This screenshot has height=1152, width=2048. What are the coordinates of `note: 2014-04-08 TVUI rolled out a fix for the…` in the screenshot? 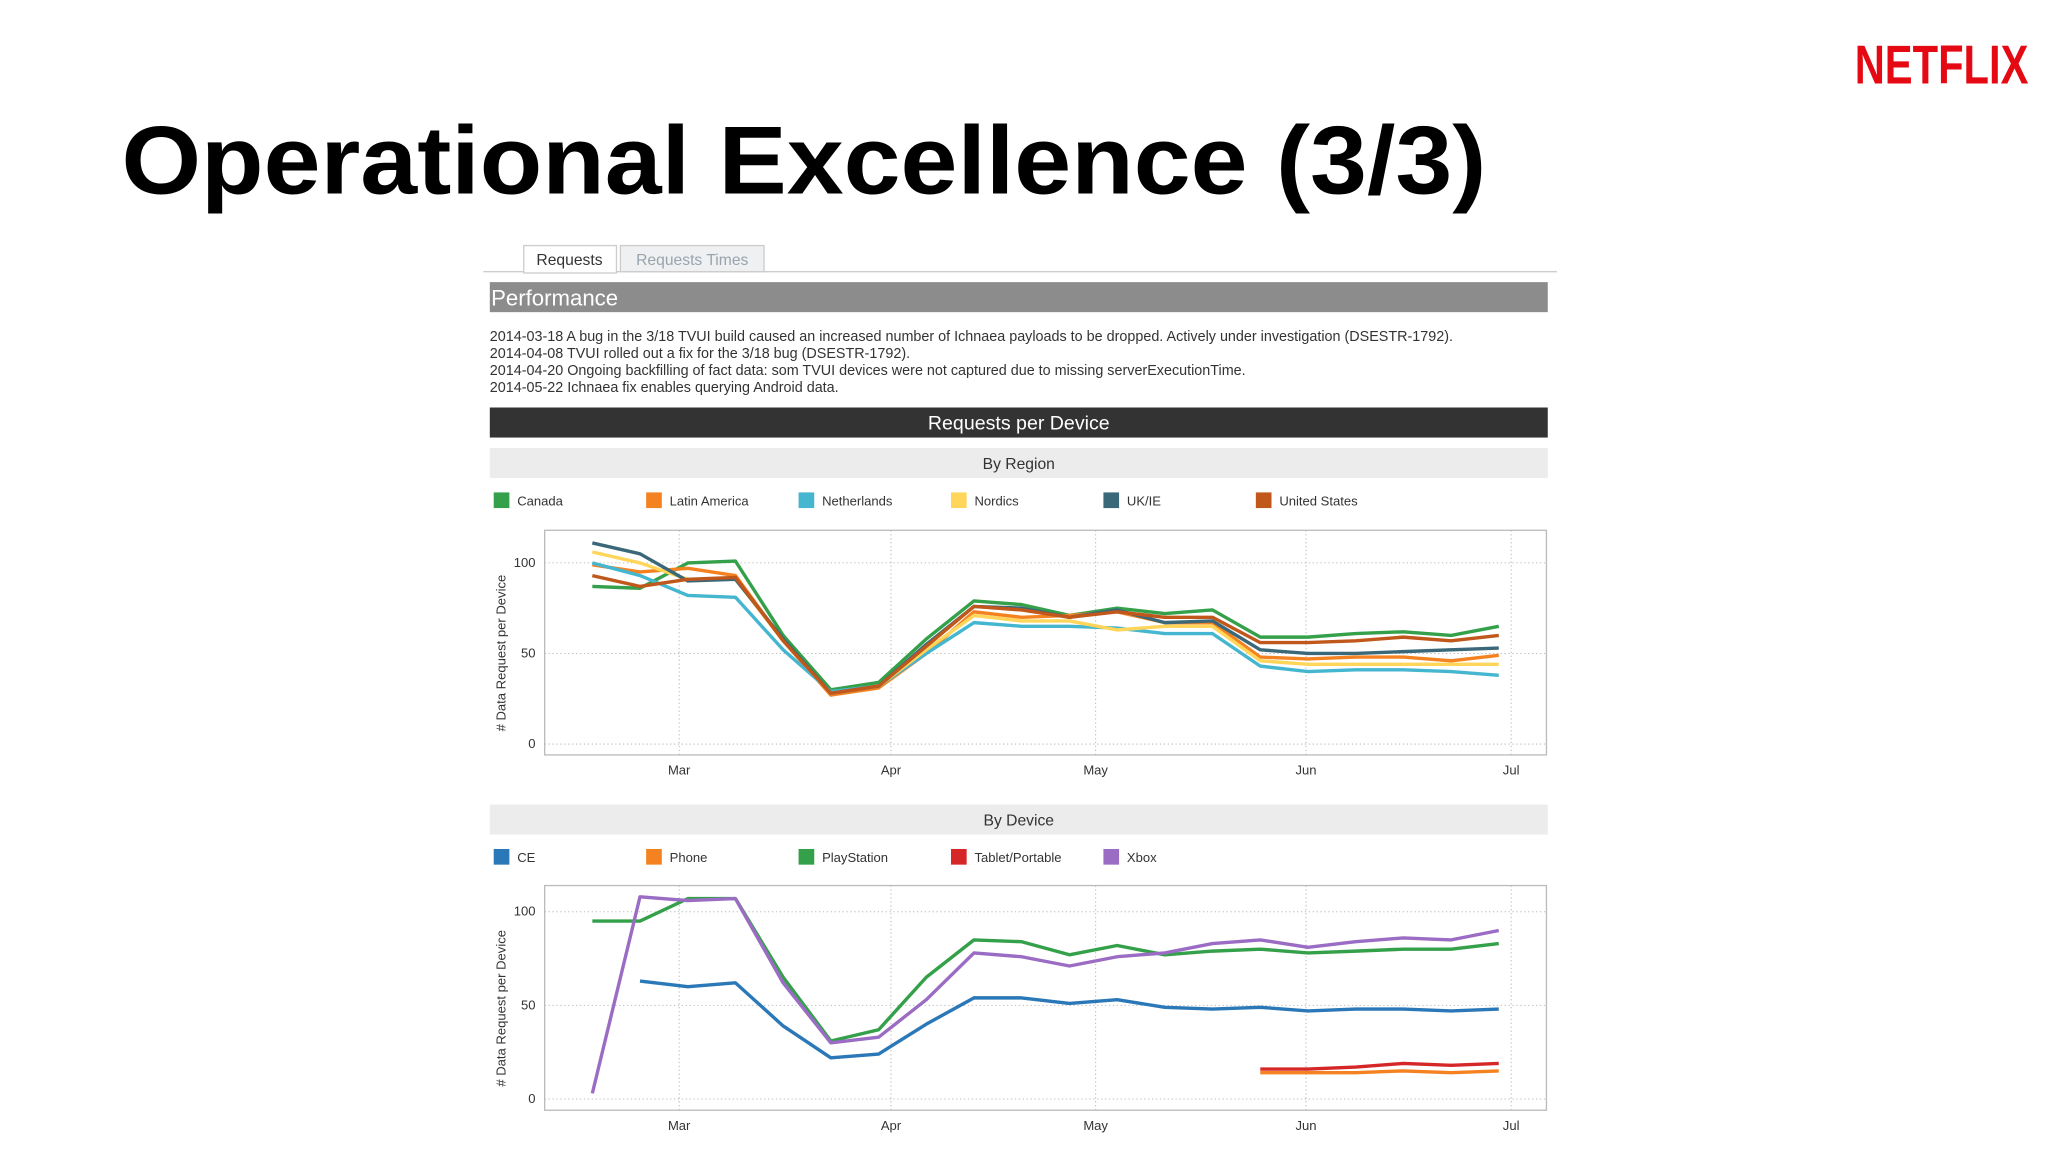 It's located at (700, 354).